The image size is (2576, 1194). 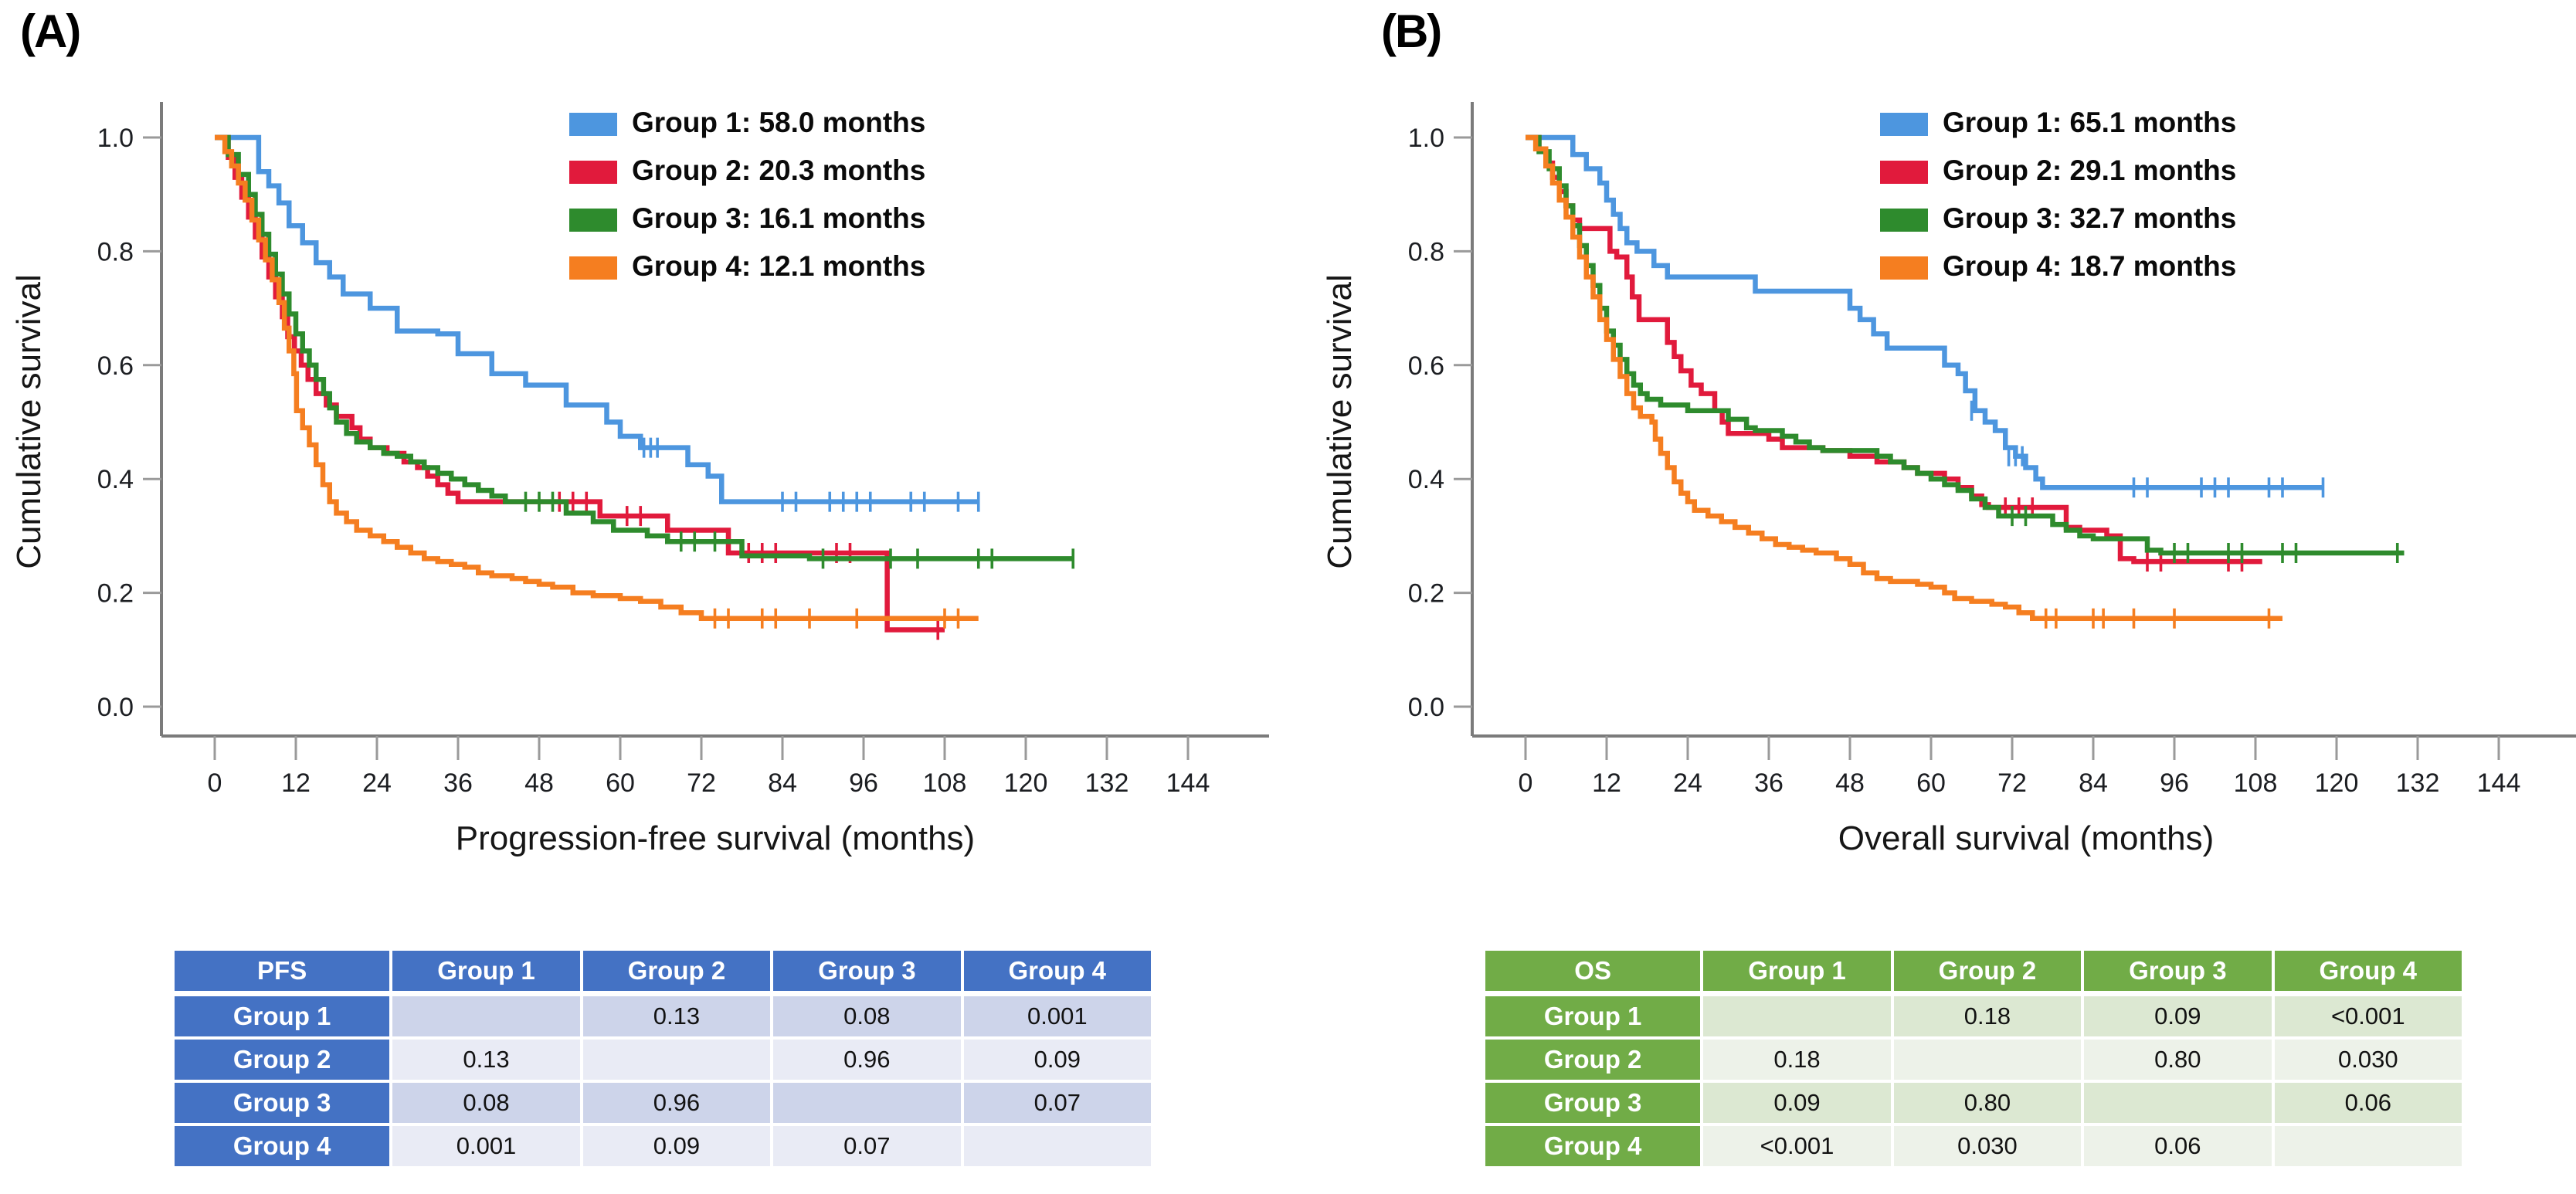 I want to click on legend-label: Group 1: 65.1 months, so click(x=2089, y=122).